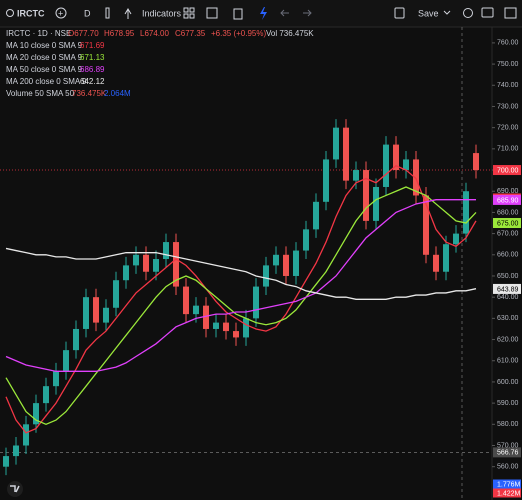 The height and width of the screenshot is (500, 522). Describe the element at coordinates (508, 200) in the screenshot. I see `price-label: 685.90` at that location.